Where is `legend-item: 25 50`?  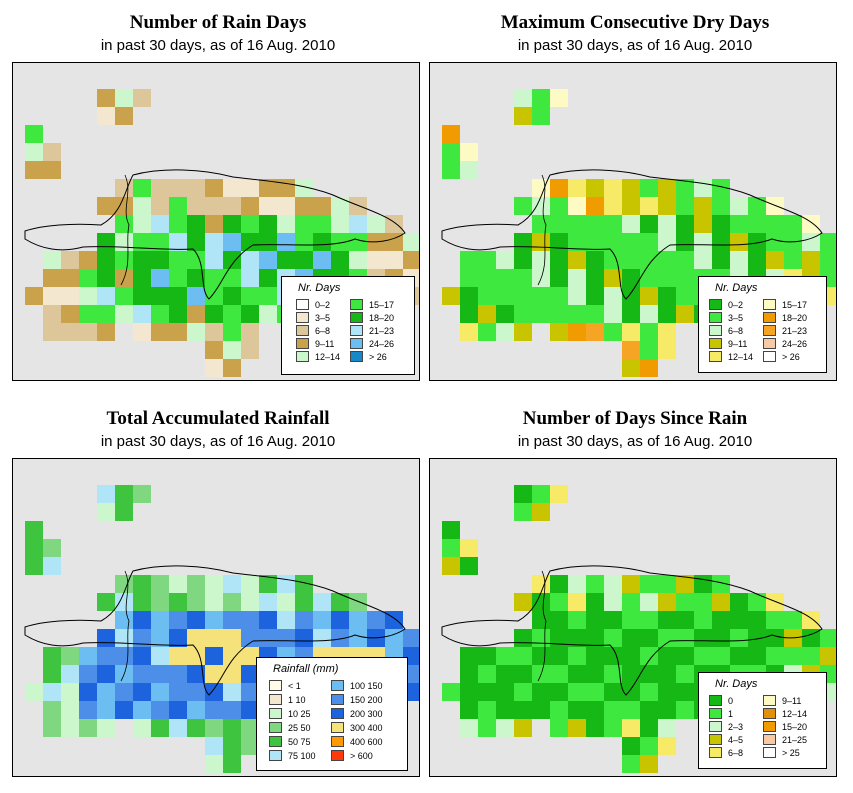
legend-item: 25 50 is located at coordinates (290, 728).